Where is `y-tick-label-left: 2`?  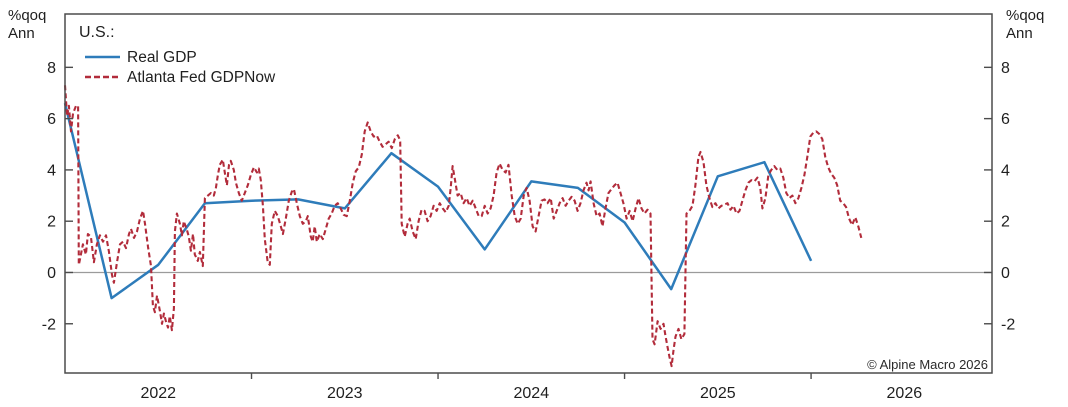
y-tick-label-left: 2 is located at coordinates (51, 222).